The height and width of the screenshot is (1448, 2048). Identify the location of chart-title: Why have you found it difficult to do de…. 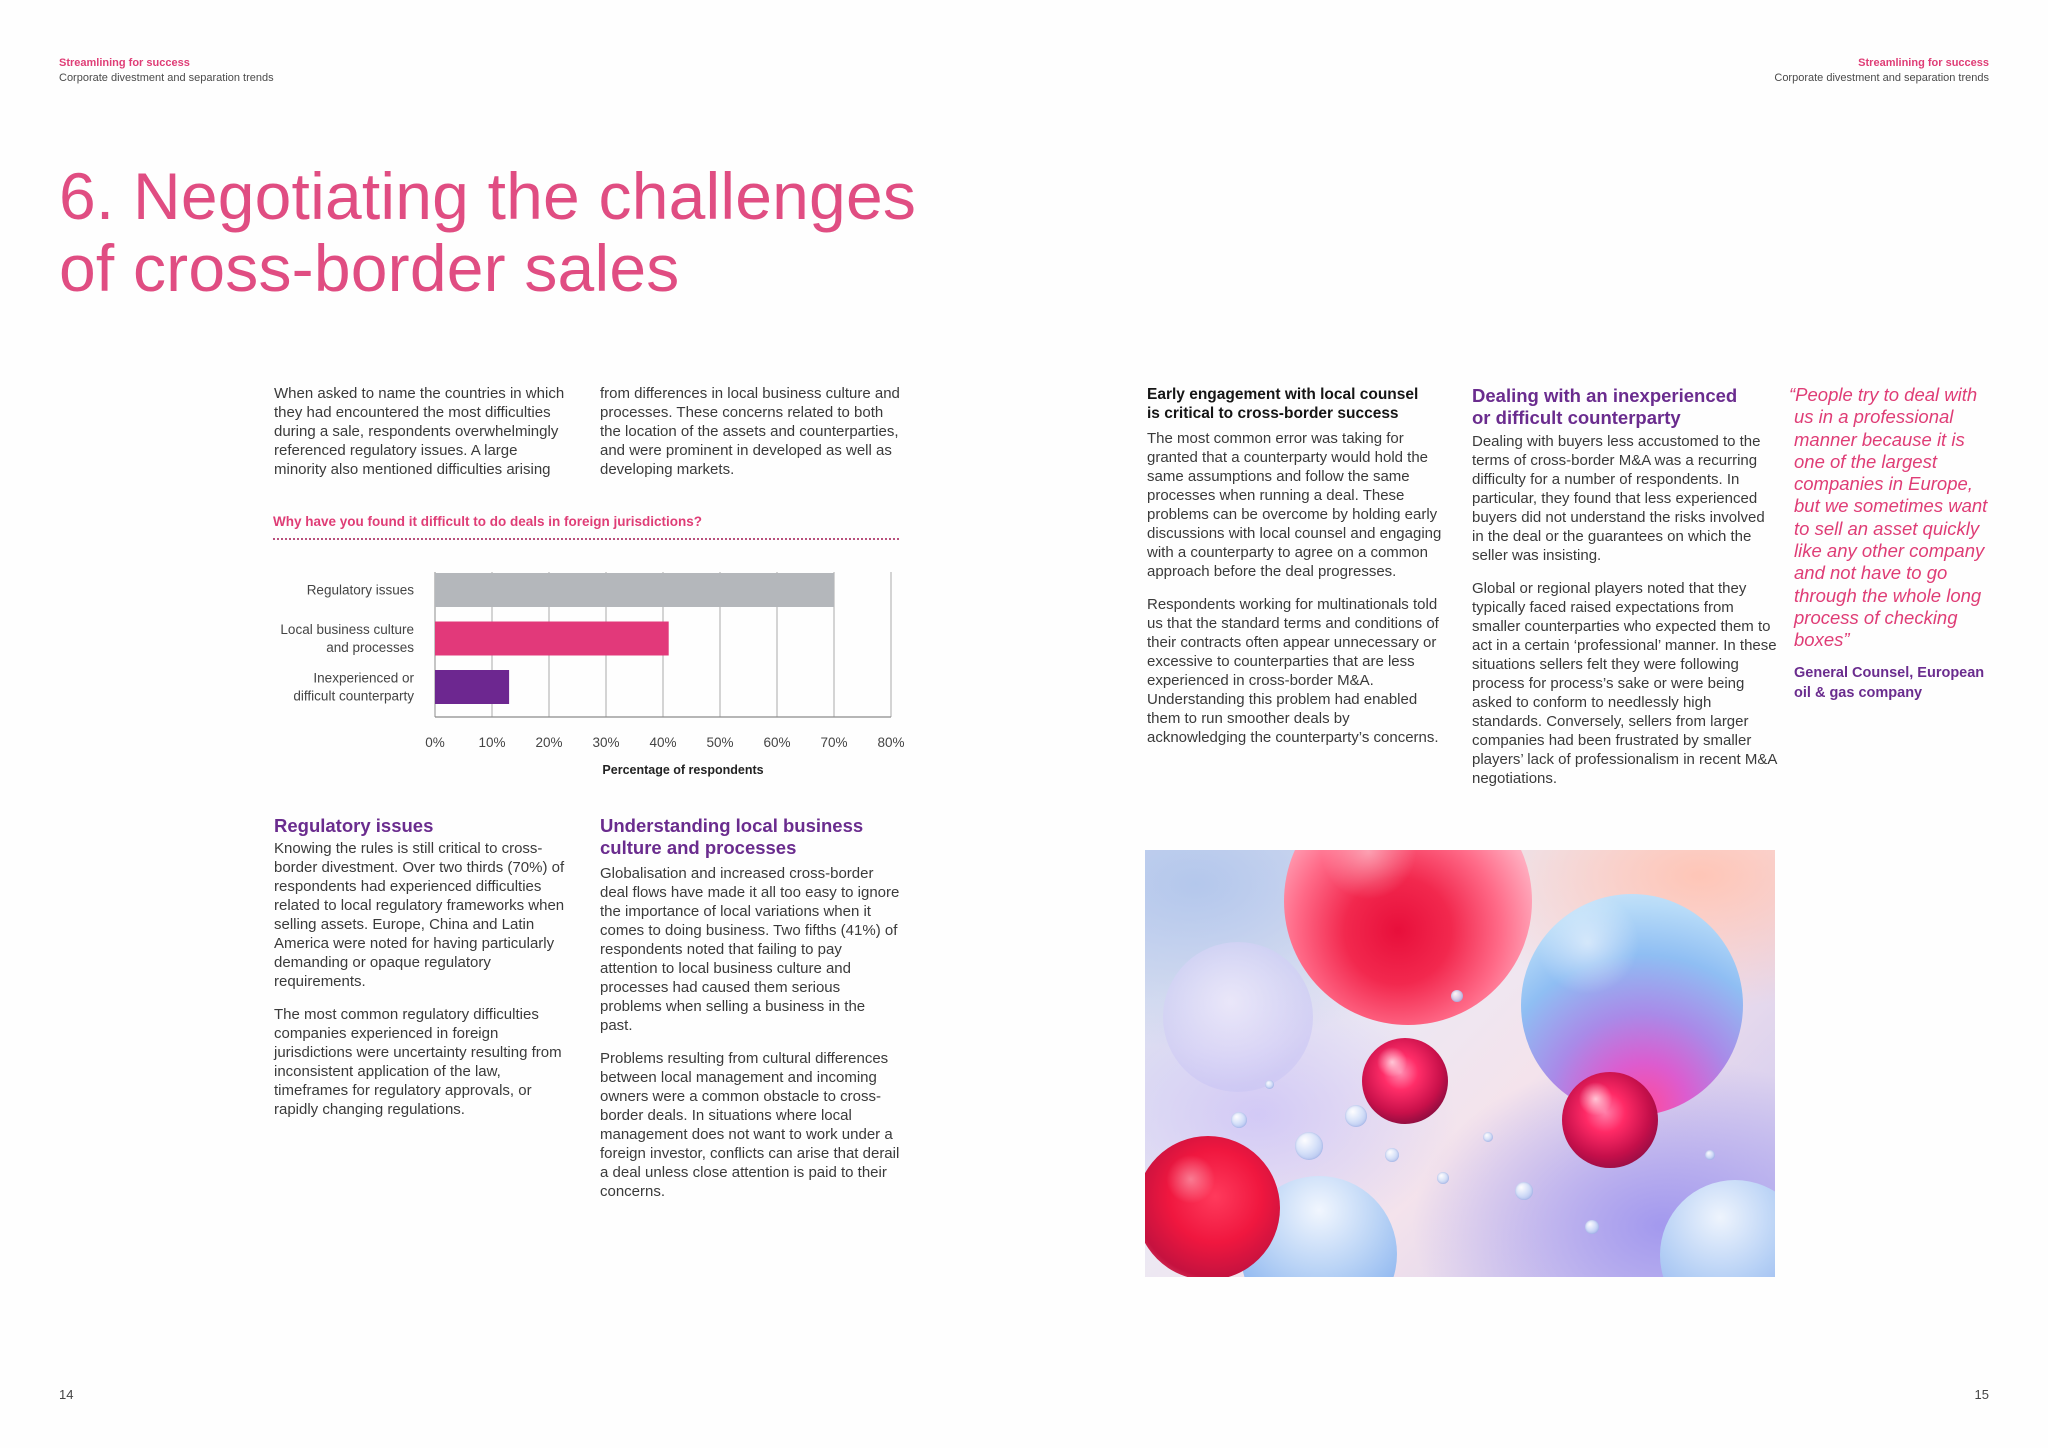
(488, 521).